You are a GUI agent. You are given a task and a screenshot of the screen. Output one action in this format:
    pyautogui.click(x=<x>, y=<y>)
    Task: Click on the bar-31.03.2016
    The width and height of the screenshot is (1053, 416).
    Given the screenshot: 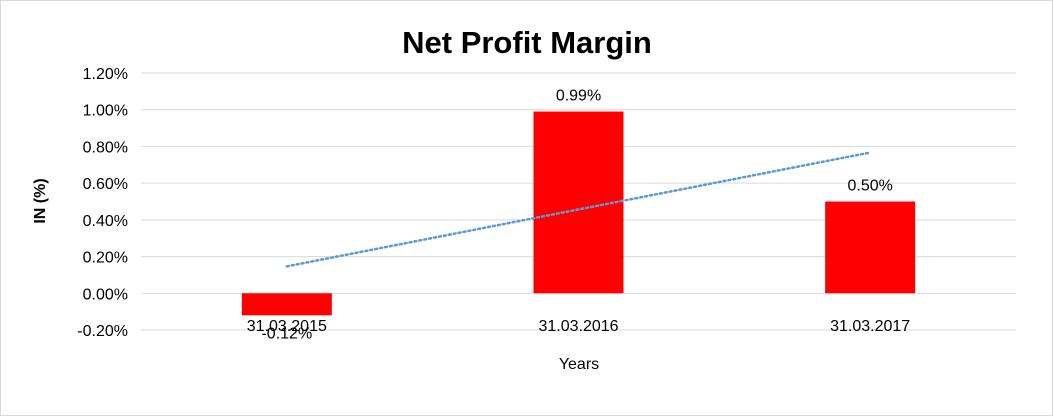 What is the action you would take?
    pyautogui.click(x=578, y=202)
    